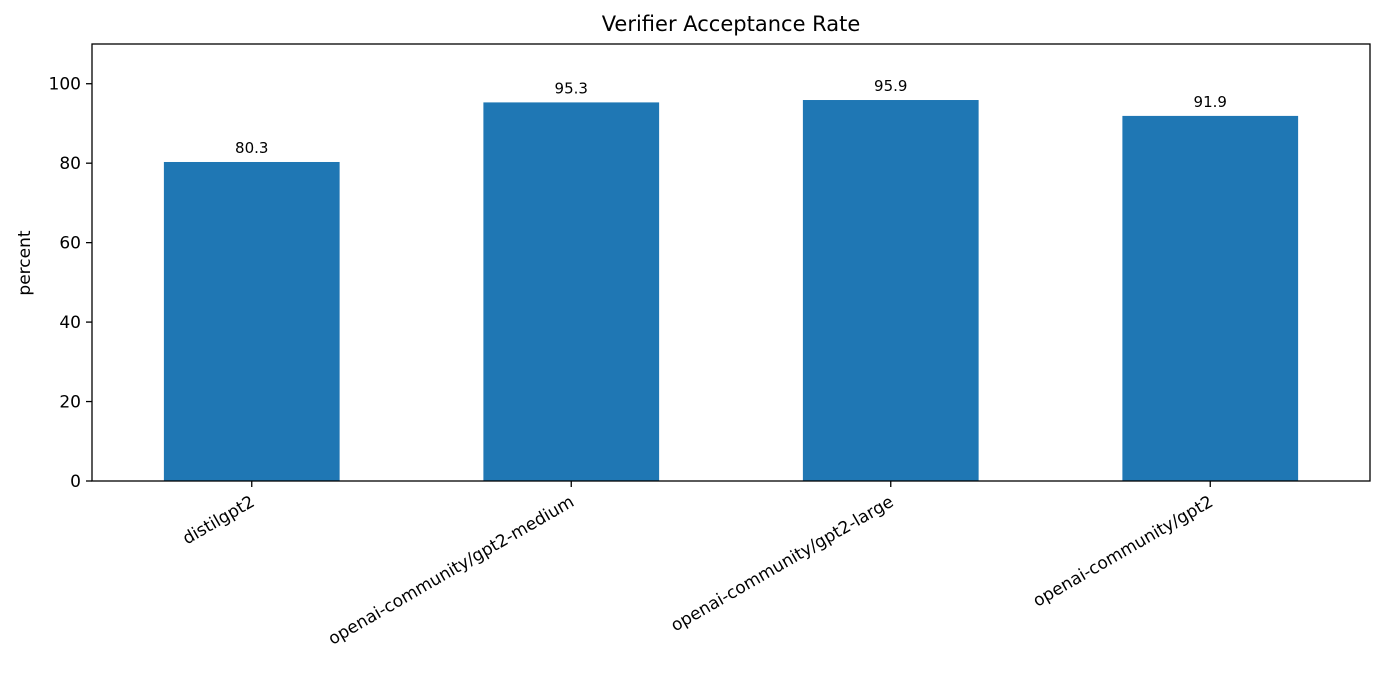 Image resolution: width=1385 pixels, height=686 pixels. I want to click on bar-value-label: 95.3, so click(571, 88).